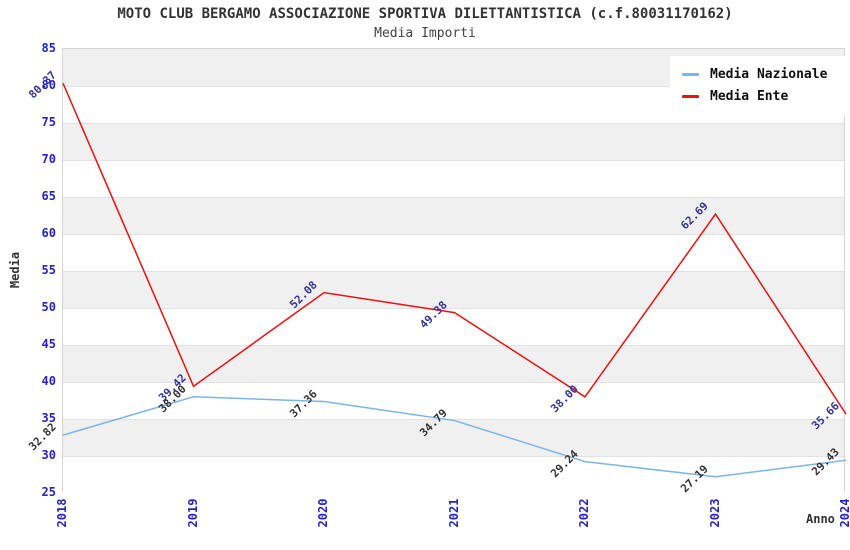  I want to click on y-tick-35: 35, so click(48, 418).